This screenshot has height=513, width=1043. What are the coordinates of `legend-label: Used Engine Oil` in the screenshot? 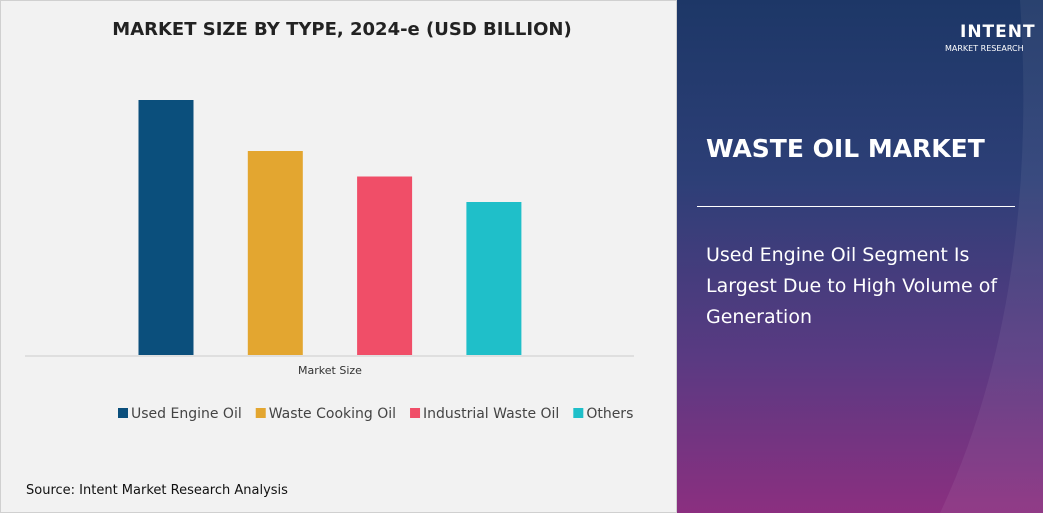 It's located at (186, 414).